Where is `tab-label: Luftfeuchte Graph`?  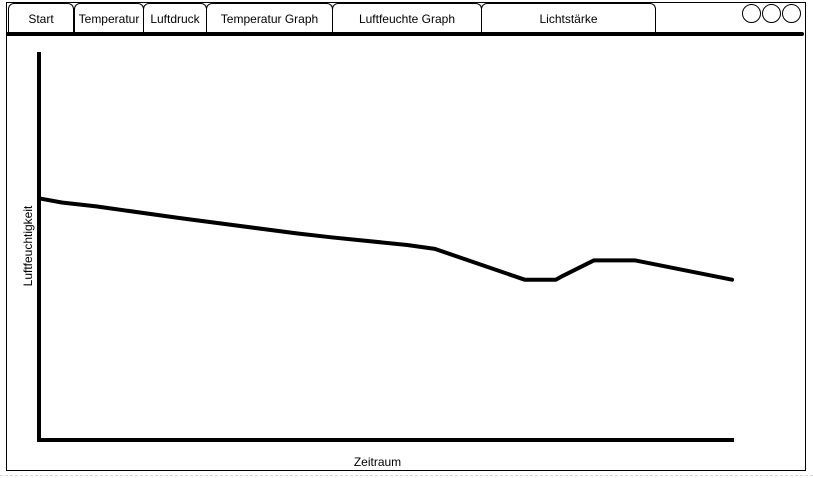
tab-label: Luftfeuchte Graph is located at coordinates (407, 19).